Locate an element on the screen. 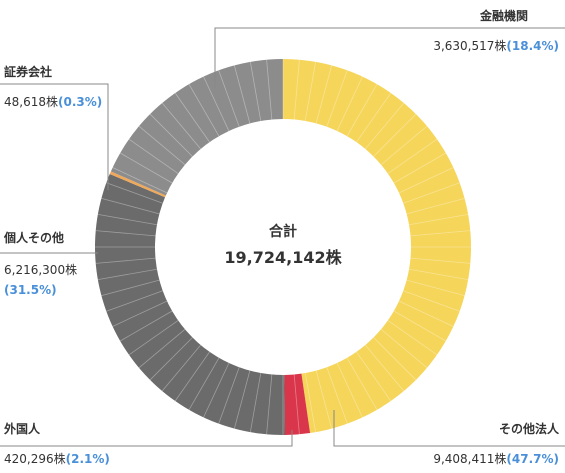 The height and width of the screenshot is (473, 565). value-foreigners: 420,296株(2.1%) is located at coordinates (57, 459).